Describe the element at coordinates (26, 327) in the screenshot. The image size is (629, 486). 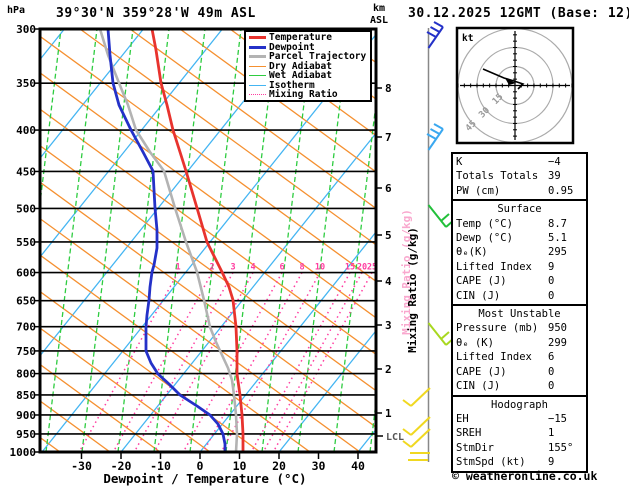
I see `pressure-tick-label: 700` at that location.